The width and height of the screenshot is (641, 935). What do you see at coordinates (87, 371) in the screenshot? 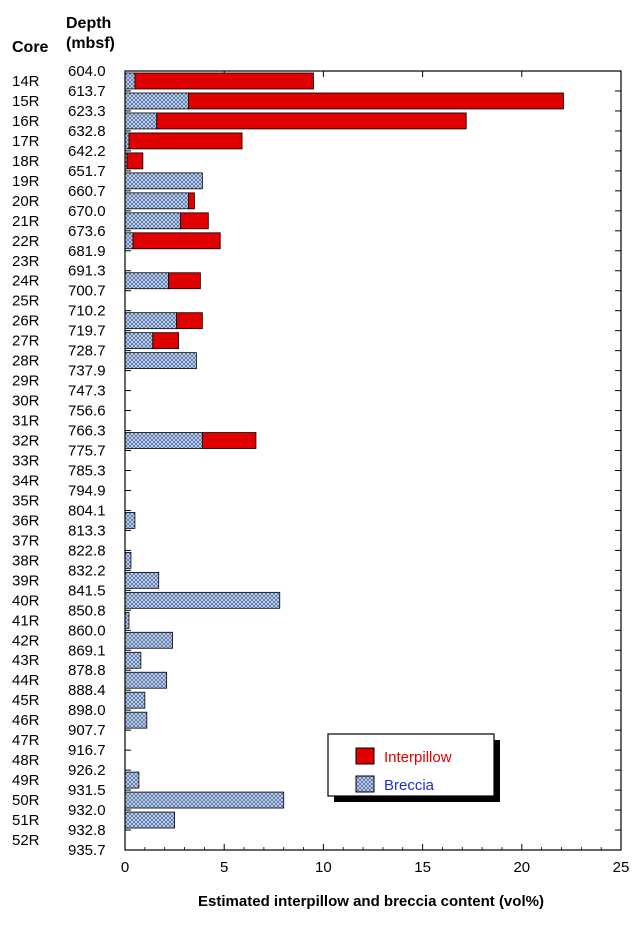
I see `depth-label: 737.9` at bounding box center [87, 371].